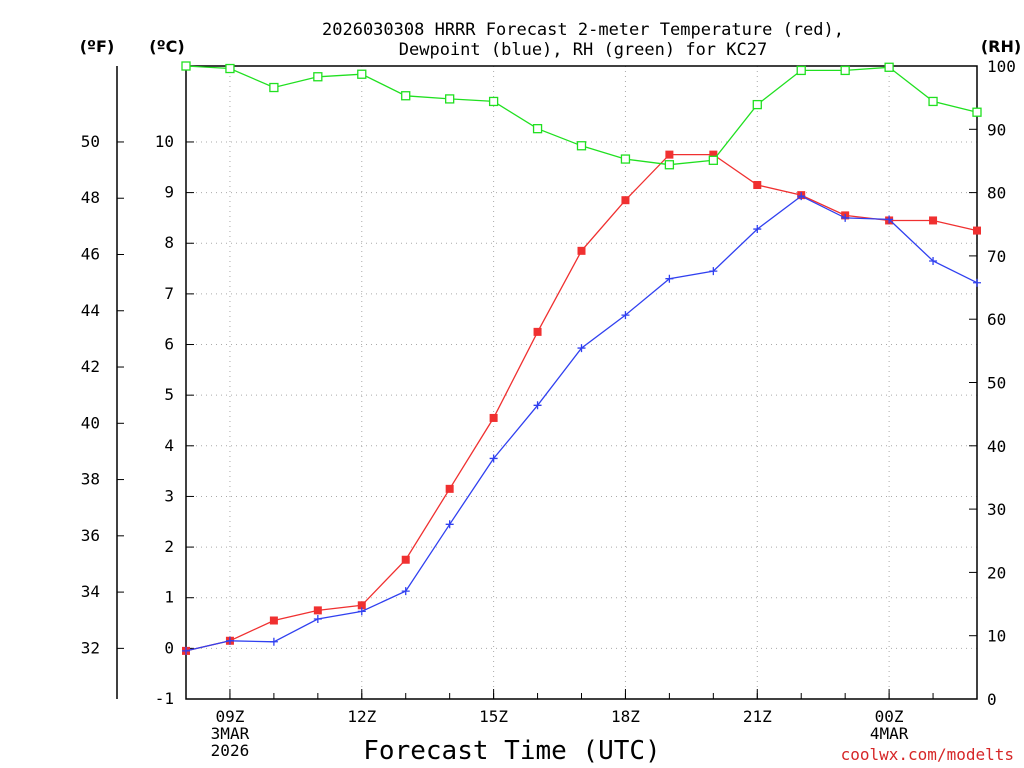  I want to click on x-tick-label: 2026, so click(230, 750).